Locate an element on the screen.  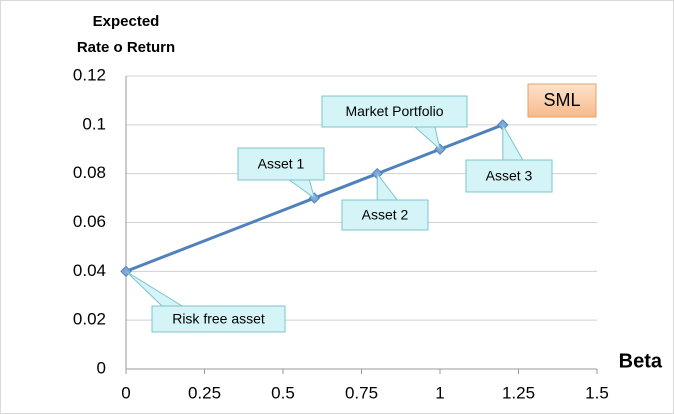
y-tick-label: 0.06 is located at coordinates (89, 221).